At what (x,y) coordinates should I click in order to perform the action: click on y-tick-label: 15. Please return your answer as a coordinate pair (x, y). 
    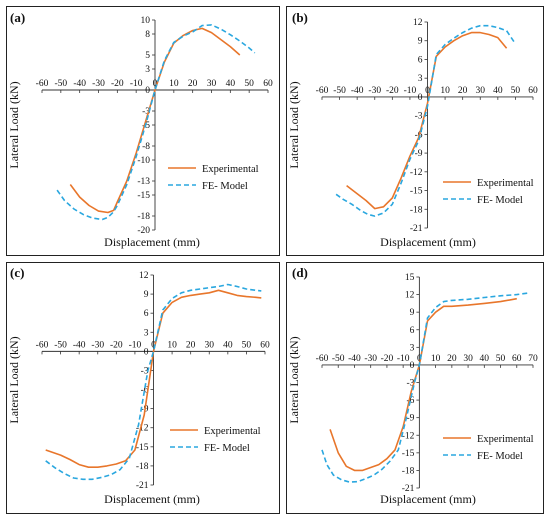
    Looking at the image, I should click on (410, 278).